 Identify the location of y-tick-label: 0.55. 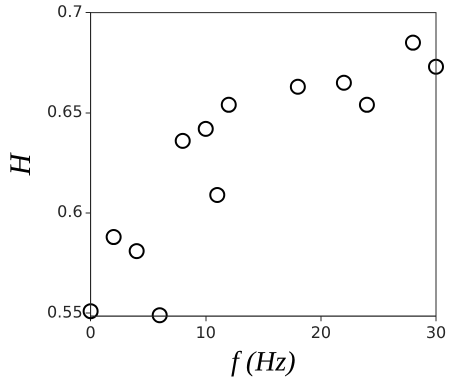
(65, 312).